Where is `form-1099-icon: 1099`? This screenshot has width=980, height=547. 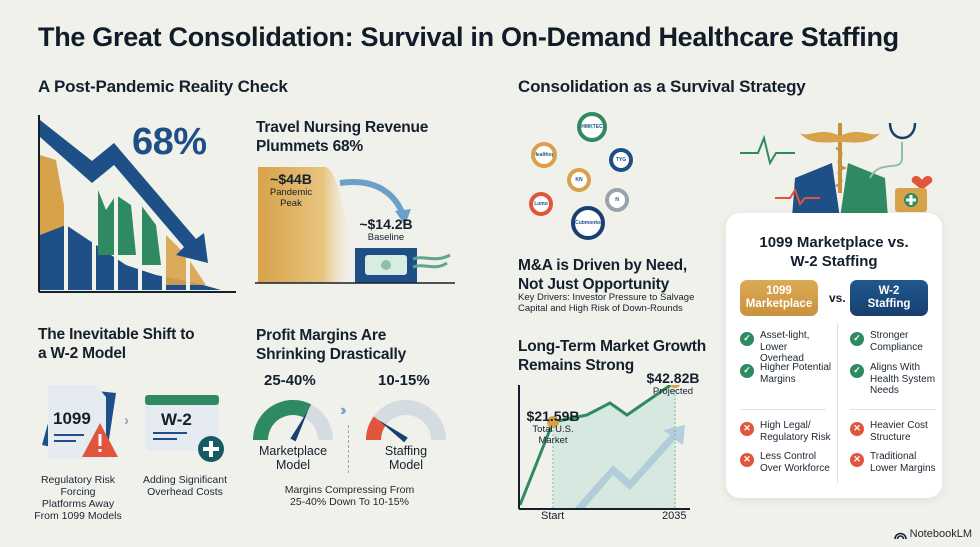 form-1099-icon: 1099 is located at coordinates (78, 424).